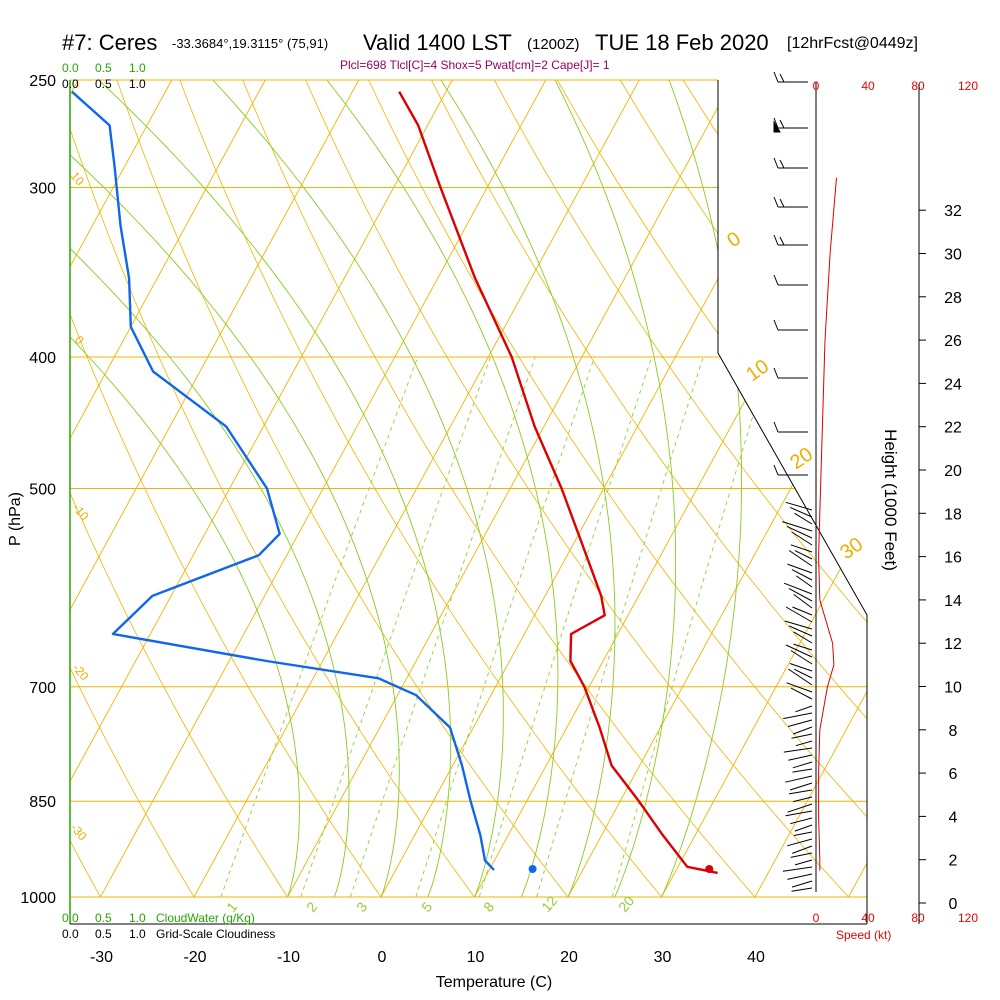 The image size is (1000, 1000). Describe the element at coordinates (569, 957) in the screenshot. I see `temperature-tick-label: 20` at that location.